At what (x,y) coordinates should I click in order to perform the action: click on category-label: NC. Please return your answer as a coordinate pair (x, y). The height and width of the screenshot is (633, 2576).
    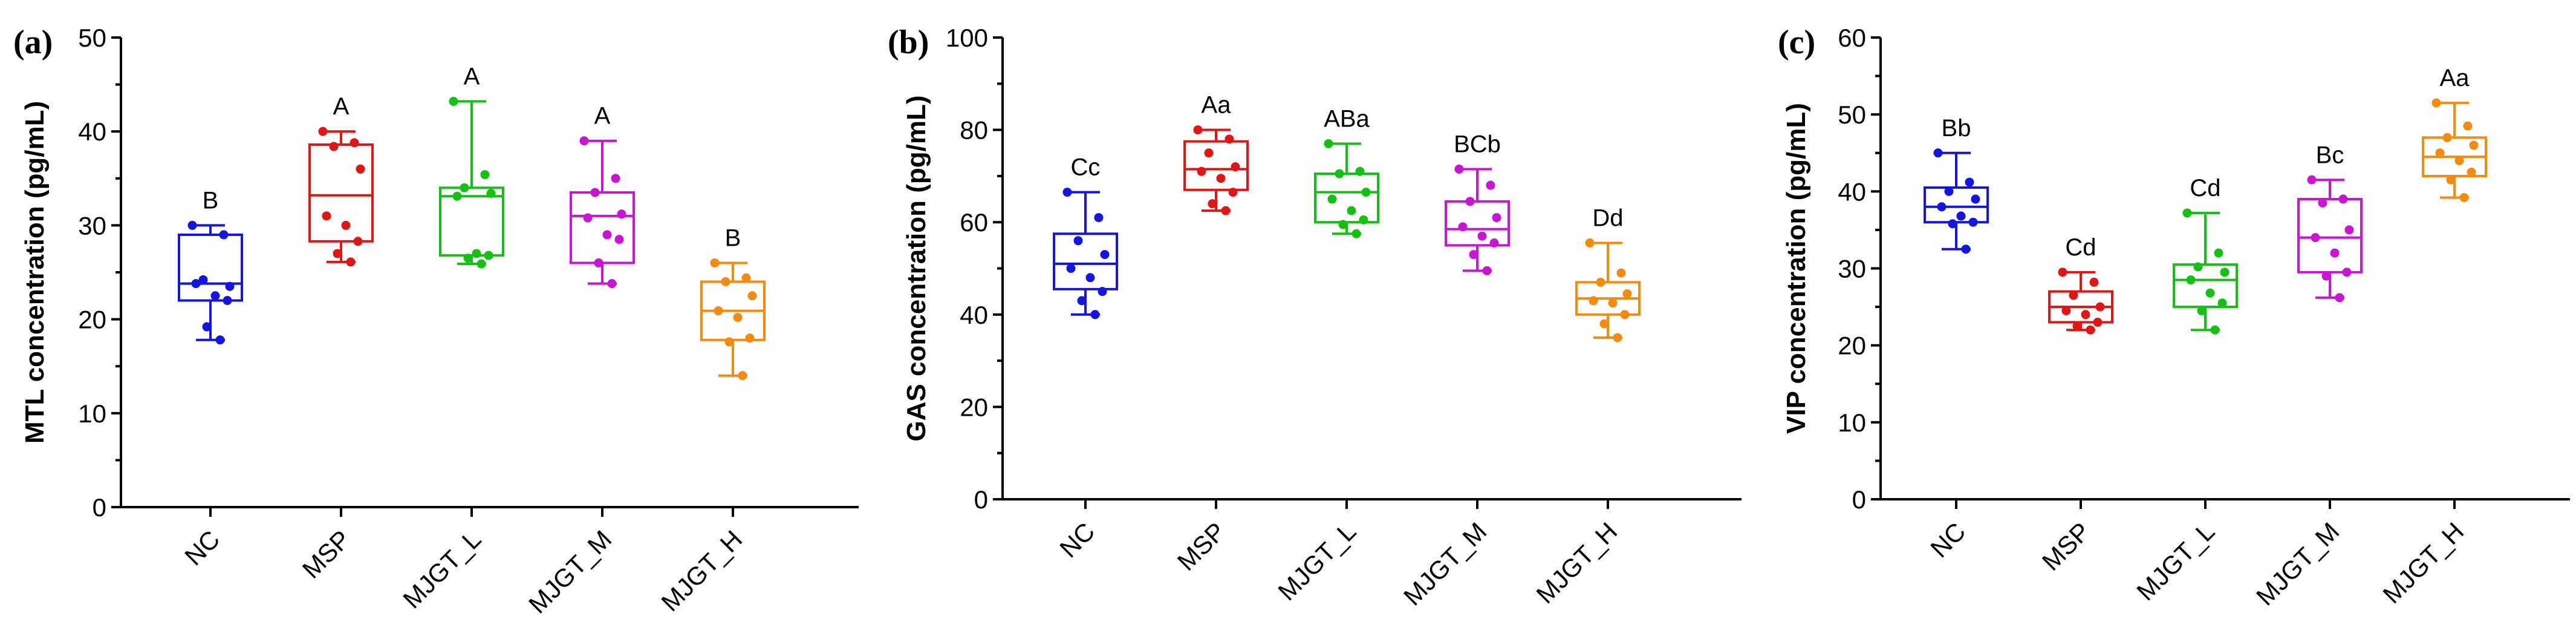
    Looking at the image, I should click on (1948, 540).